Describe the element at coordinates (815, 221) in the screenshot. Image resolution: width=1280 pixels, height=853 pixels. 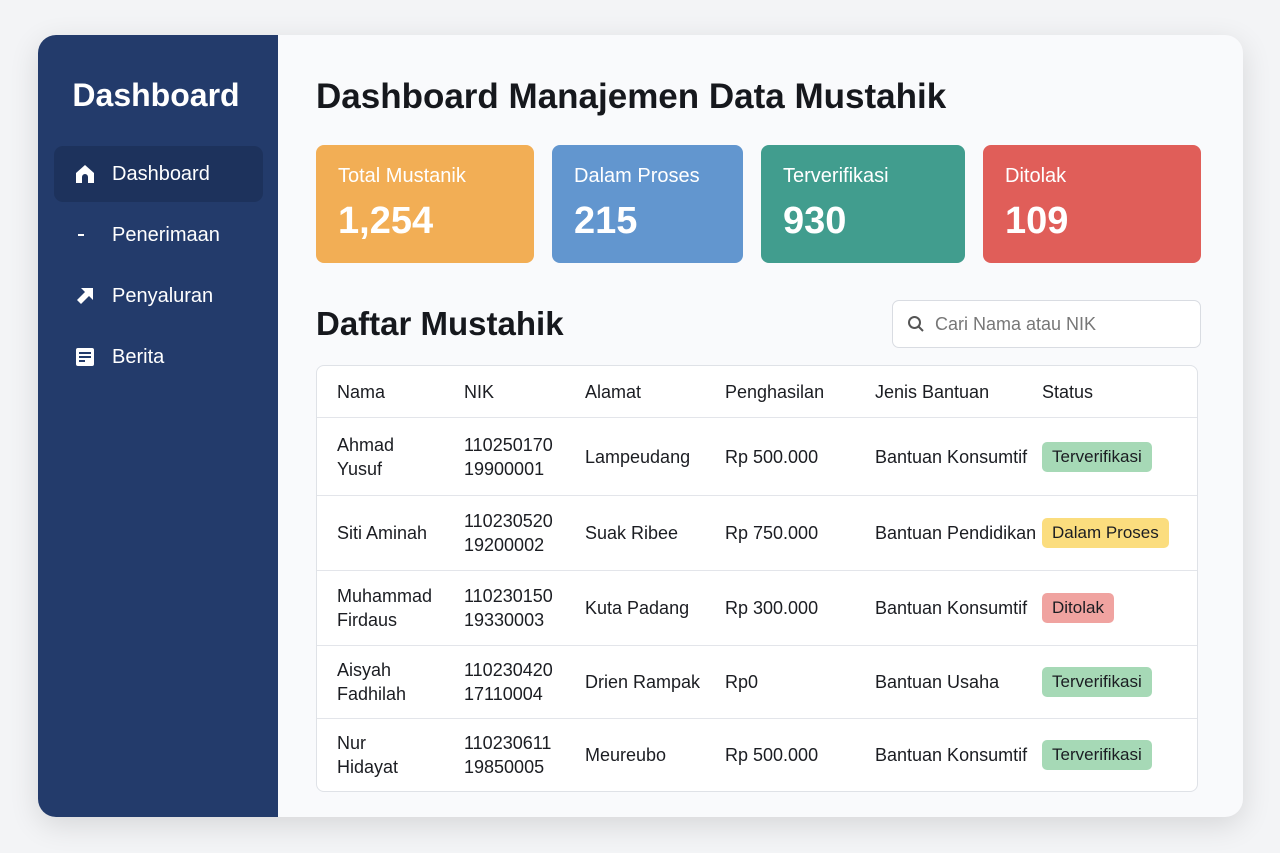
I see `stat-value: 930` at that location.